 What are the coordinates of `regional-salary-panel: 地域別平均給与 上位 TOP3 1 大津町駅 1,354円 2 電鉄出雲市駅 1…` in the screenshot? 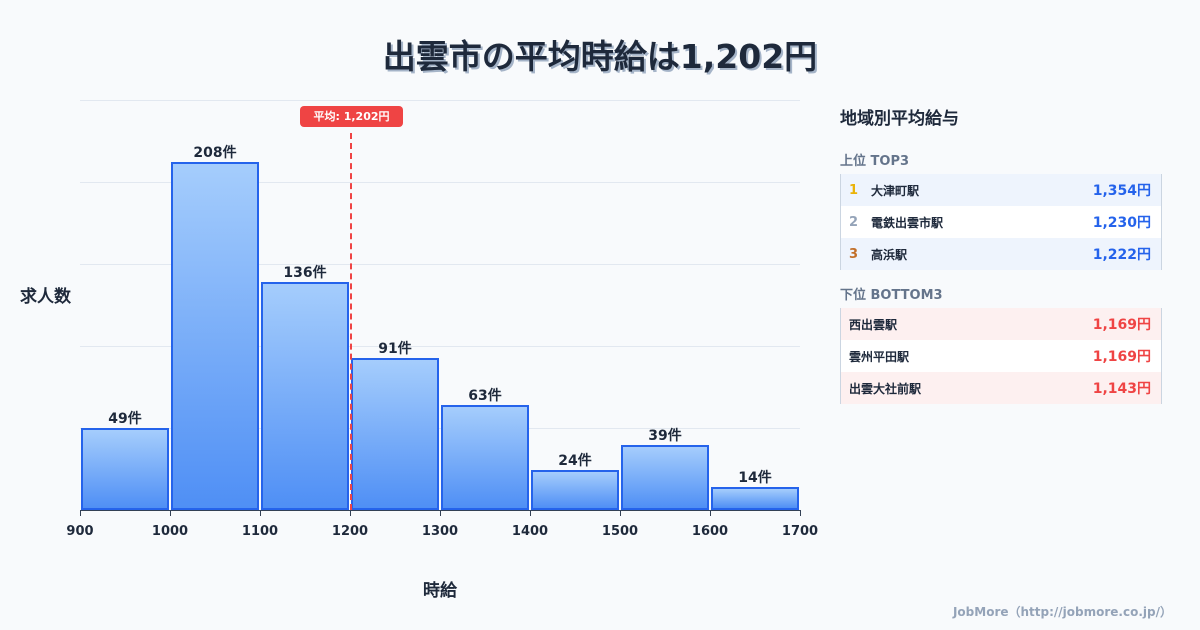 It's located at (1001, 252).